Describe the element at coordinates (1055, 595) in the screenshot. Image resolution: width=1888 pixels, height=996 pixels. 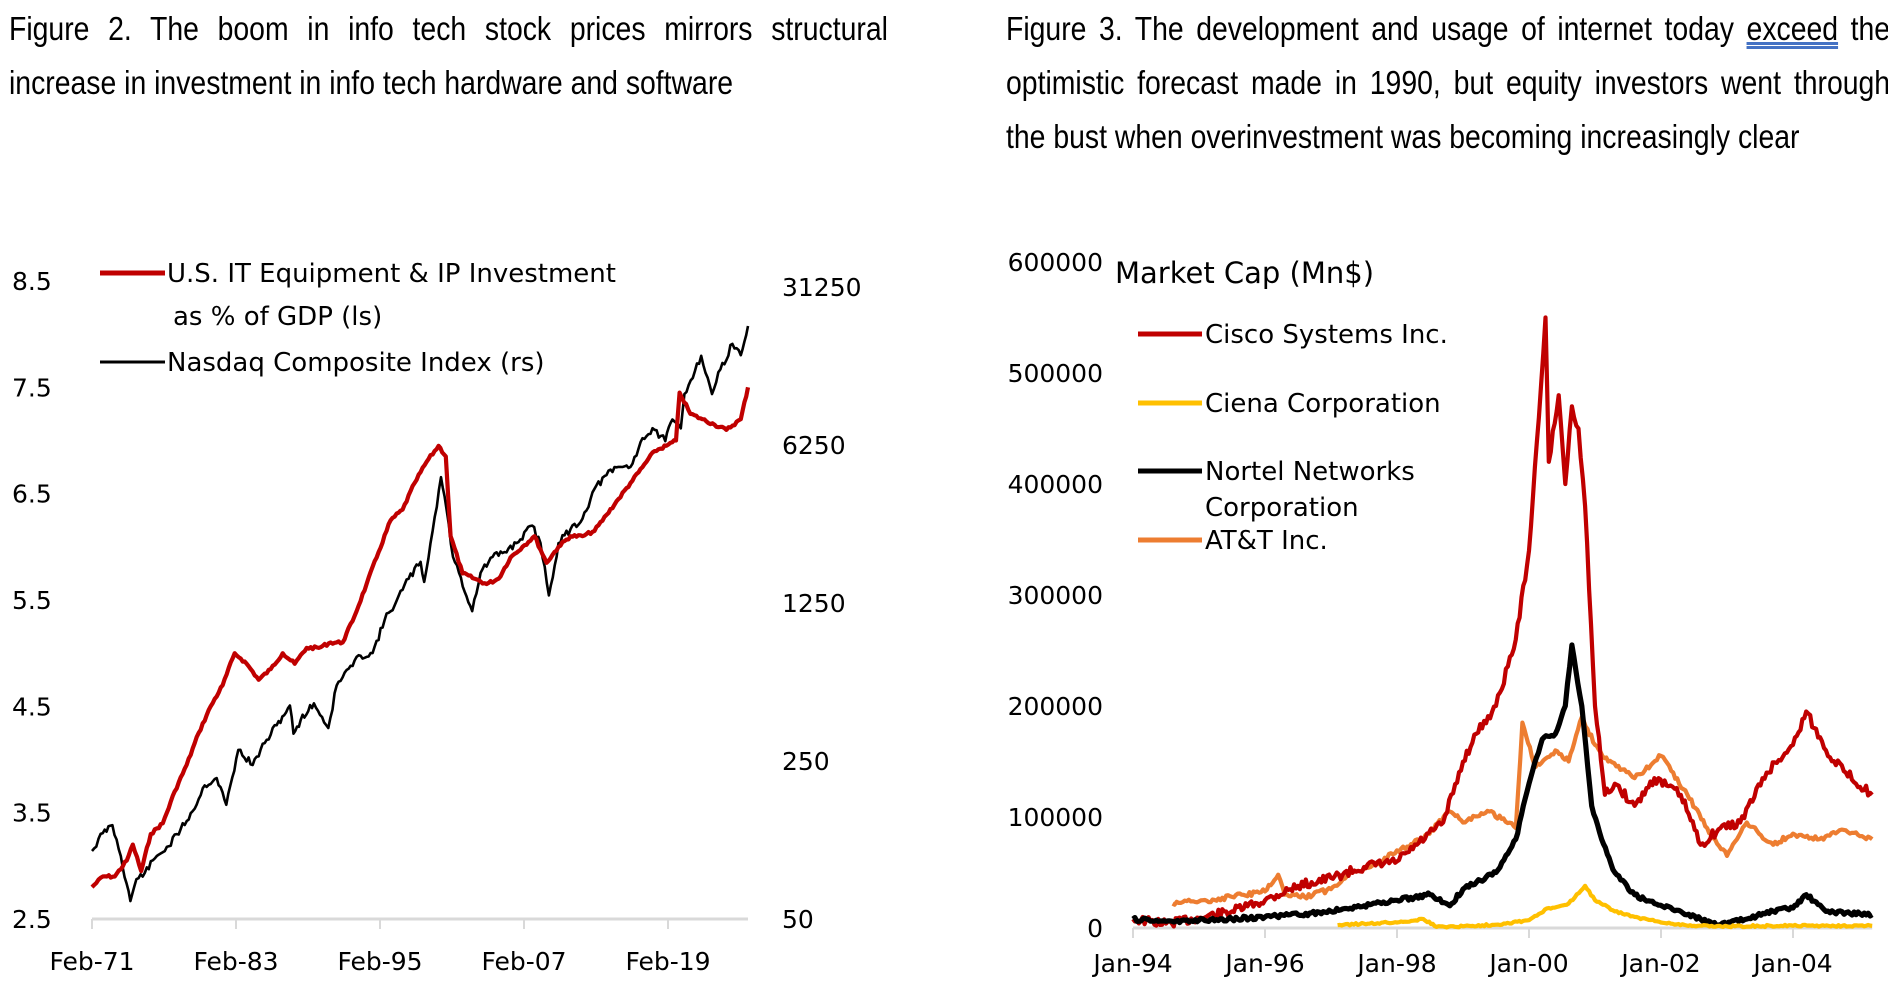
I see `y-tick-label: 300000` at that location.